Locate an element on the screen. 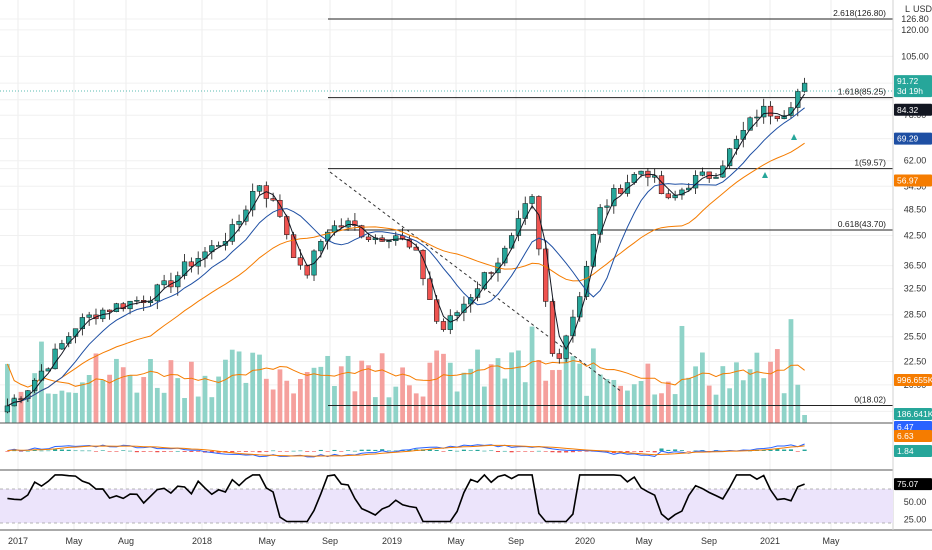  price-tick-label: 42.50 is located at coordinates (915, 236).